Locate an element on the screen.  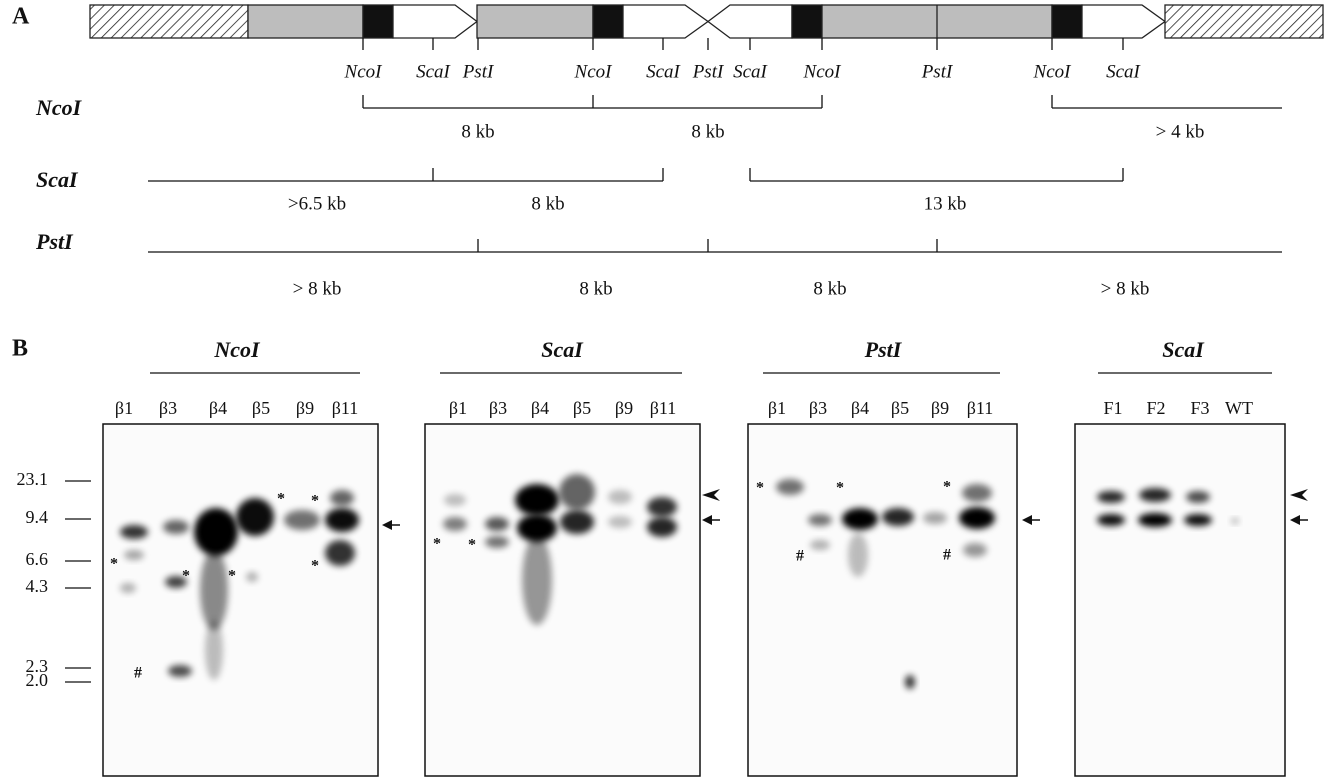
enzyme-label: NcoI is located at coordinates (59, 107).